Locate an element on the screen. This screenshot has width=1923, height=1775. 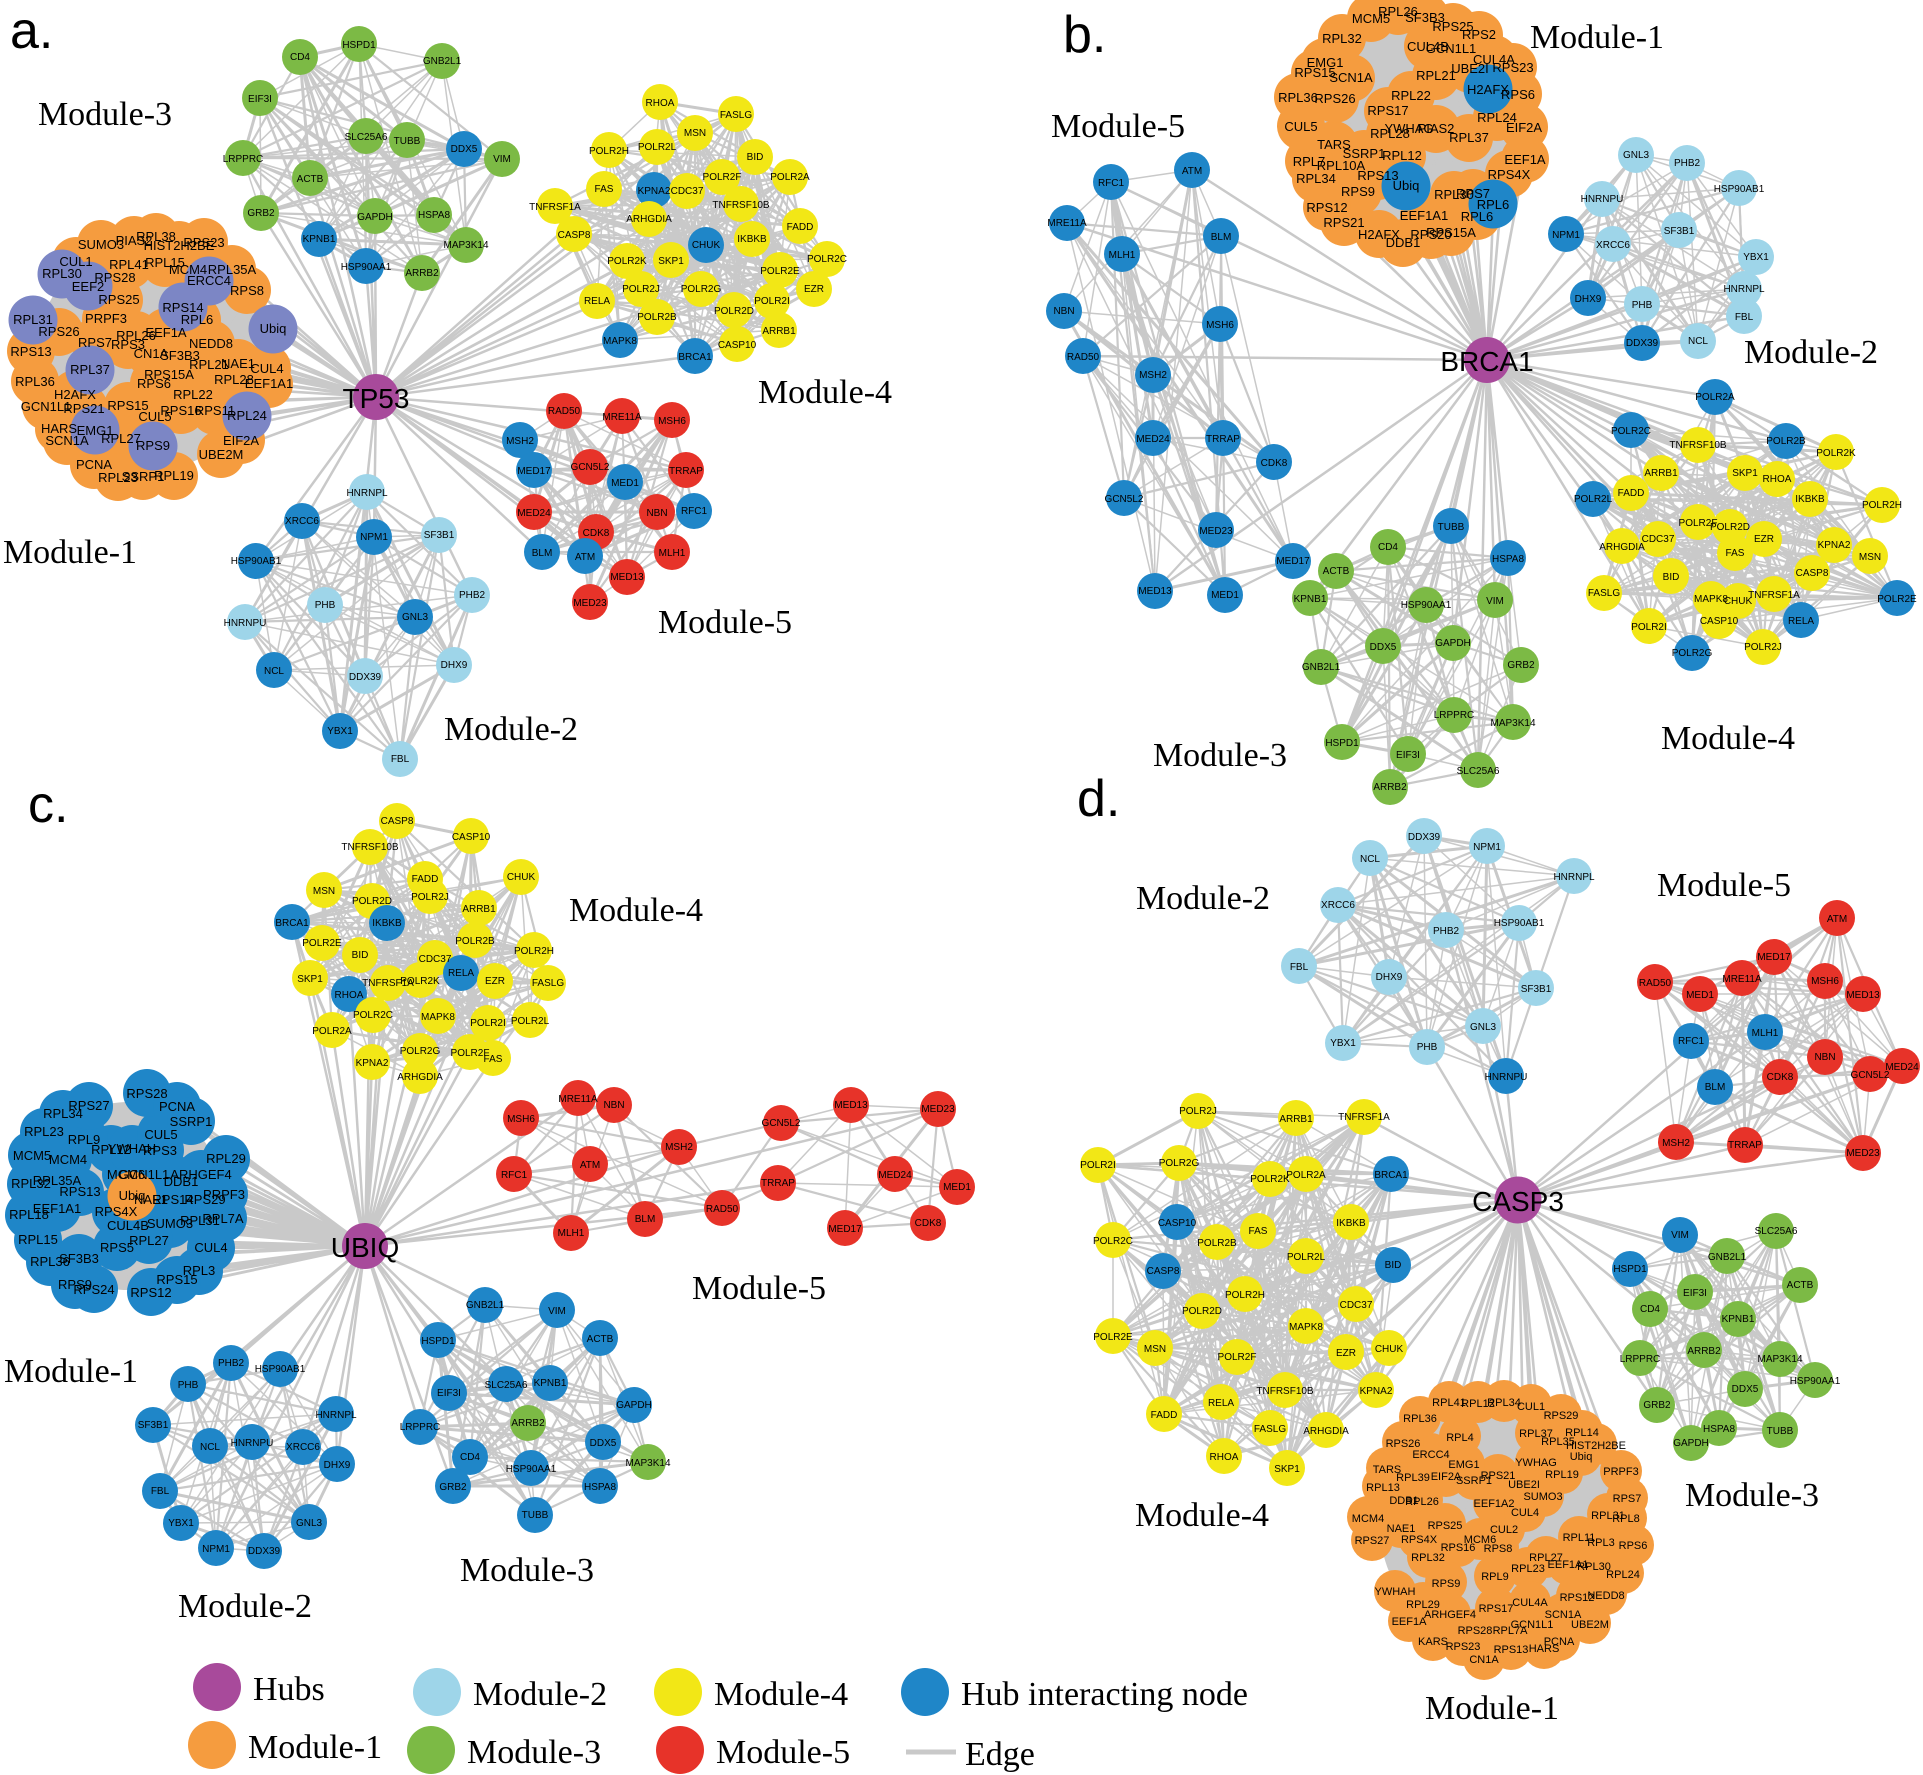
svg-text: PRPF3 is located at coordinates (1620, 1472).